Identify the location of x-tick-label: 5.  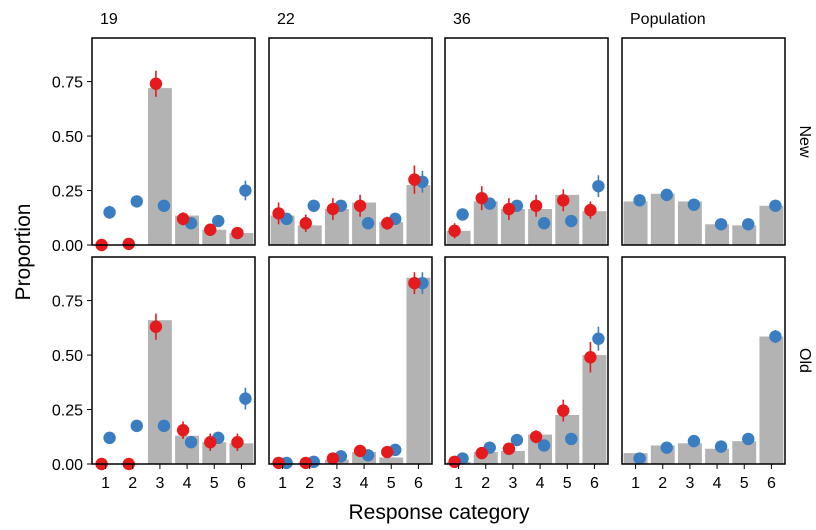
(744, 483).